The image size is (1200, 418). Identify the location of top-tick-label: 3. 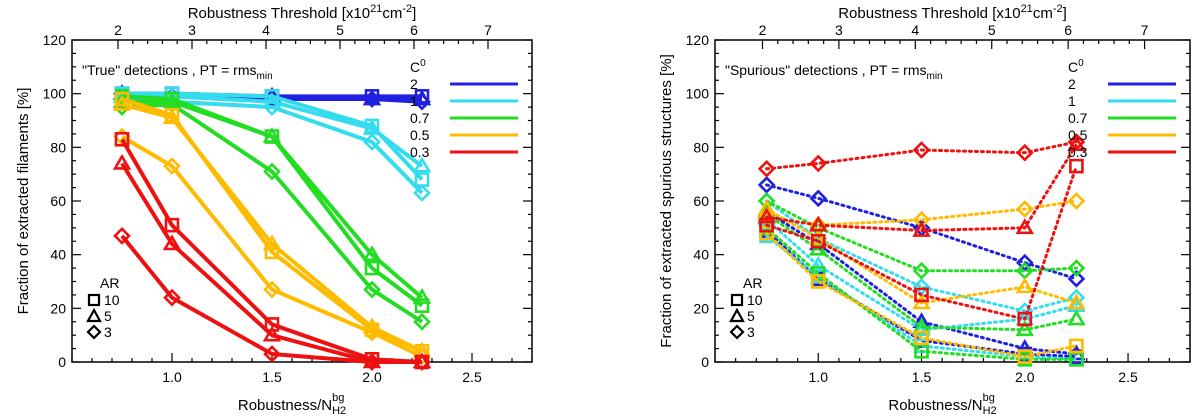
(192, 30).